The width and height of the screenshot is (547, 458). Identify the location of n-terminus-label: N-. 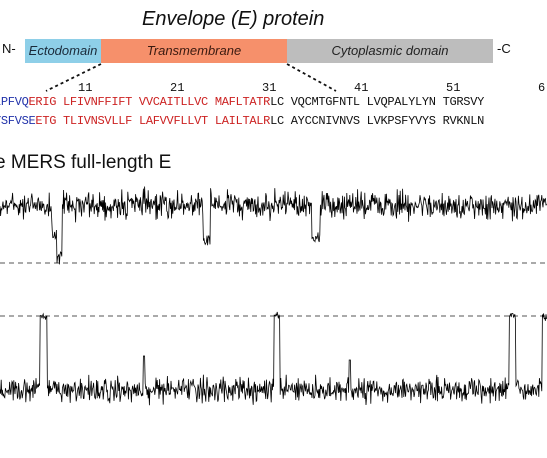
(9, 48).